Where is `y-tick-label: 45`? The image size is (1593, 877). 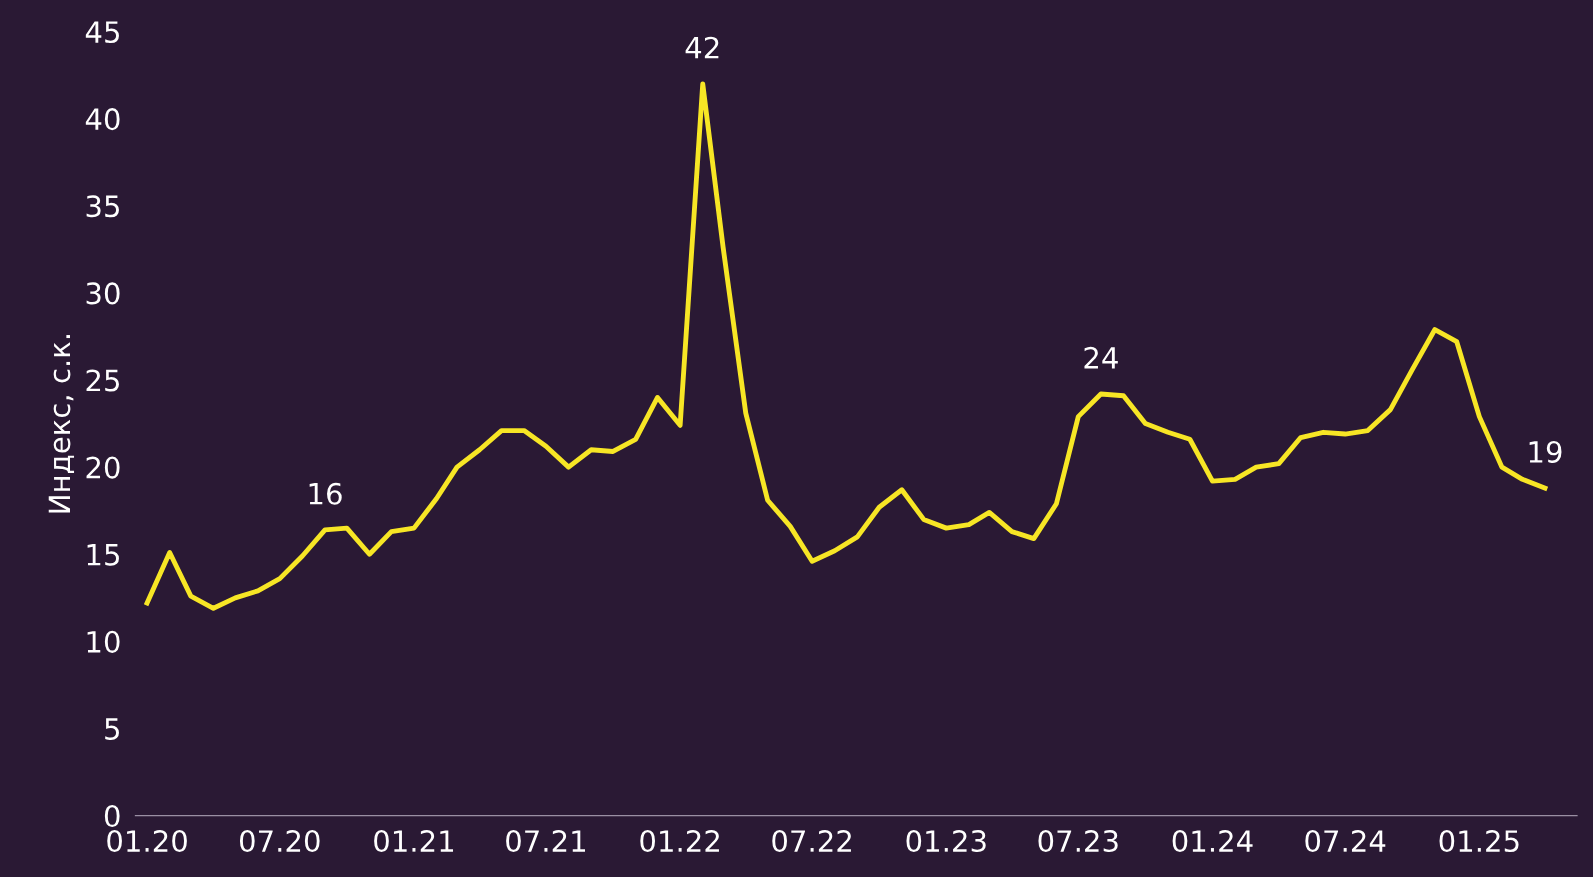 y-tick-label: 45 is located at coordinates (102, 32).